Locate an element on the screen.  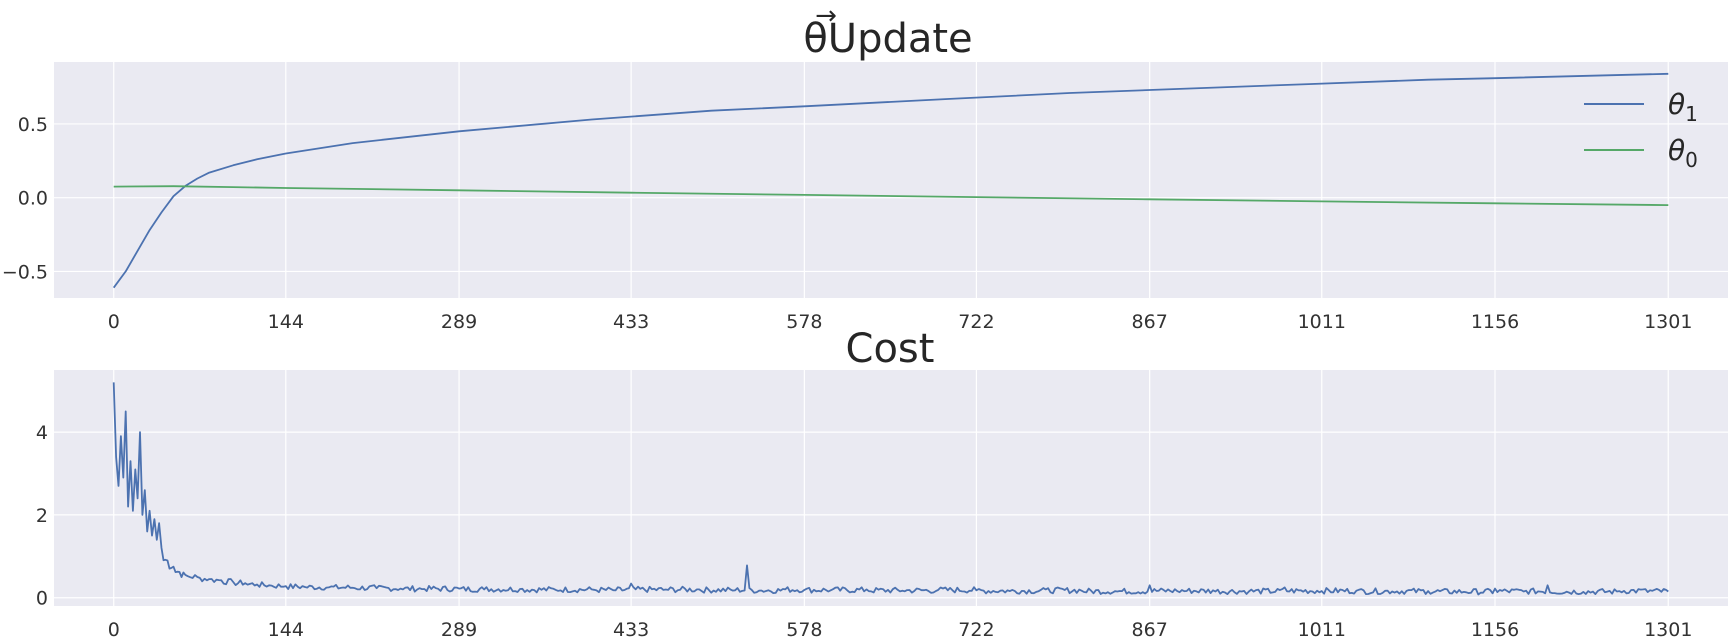
legend-label-theta-1: θ1 is located at coordinates (1683, 107).